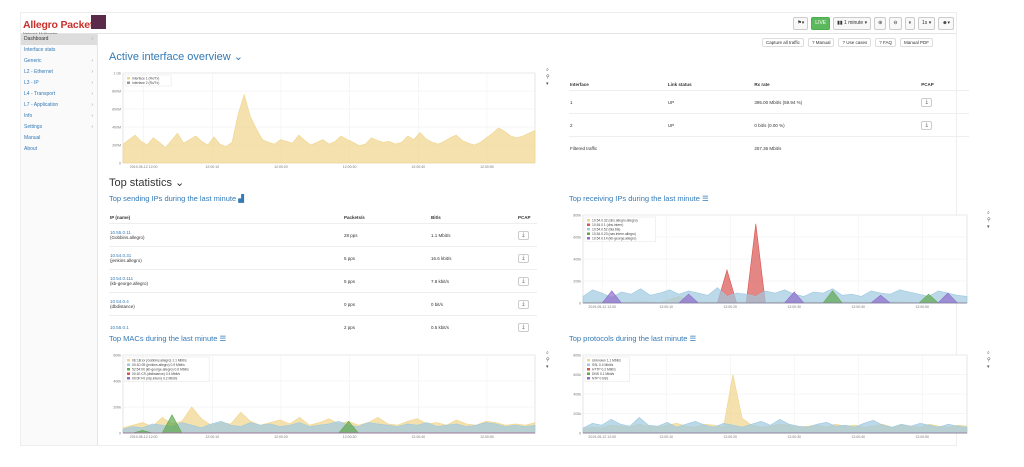 The image size is (1024, 467). I want to click on toolbar-button-1: LIVE, so click(821, 23).